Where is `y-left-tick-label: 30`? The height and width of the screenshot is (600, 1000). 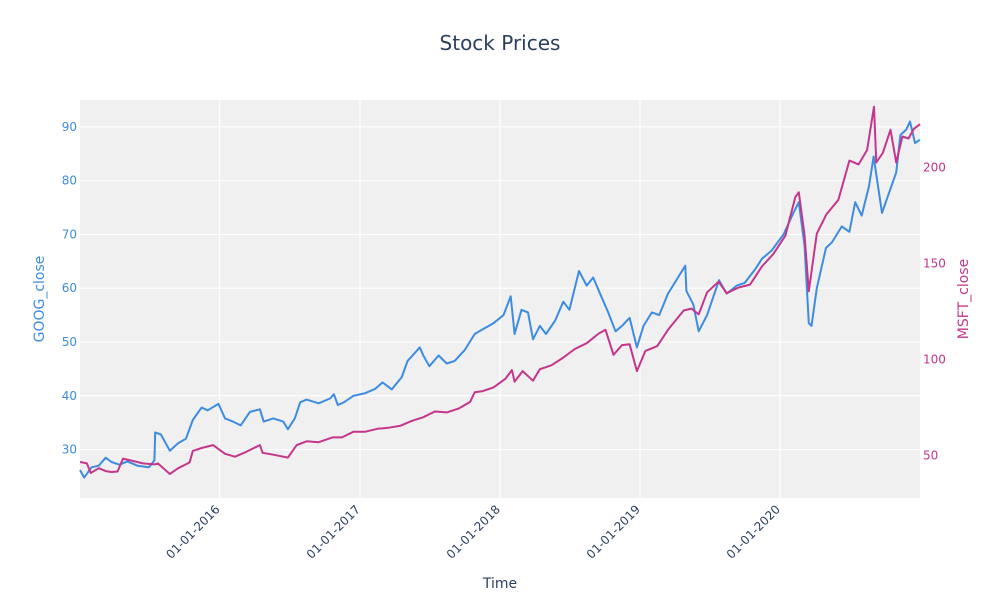 y-left-tick-label: 30 is located at coordinates (69, 450).